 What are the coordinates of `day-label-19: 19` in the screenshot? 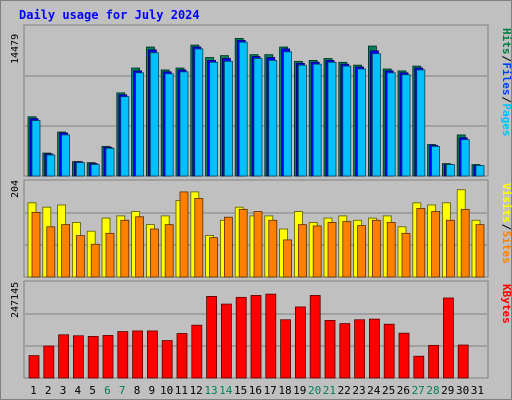 It's located at (299, 390).